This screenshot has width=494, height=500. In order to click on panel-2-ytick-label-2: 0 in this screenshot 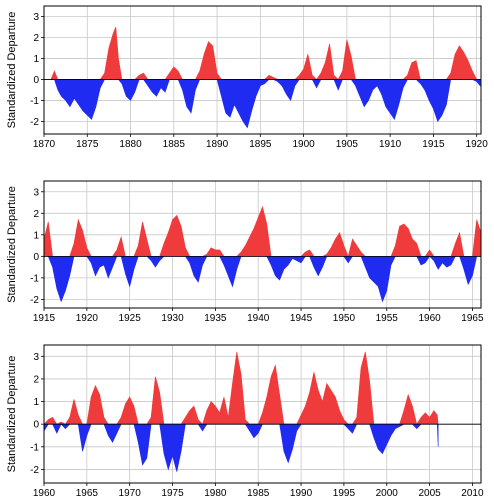, I will do `click(36, 257)`.